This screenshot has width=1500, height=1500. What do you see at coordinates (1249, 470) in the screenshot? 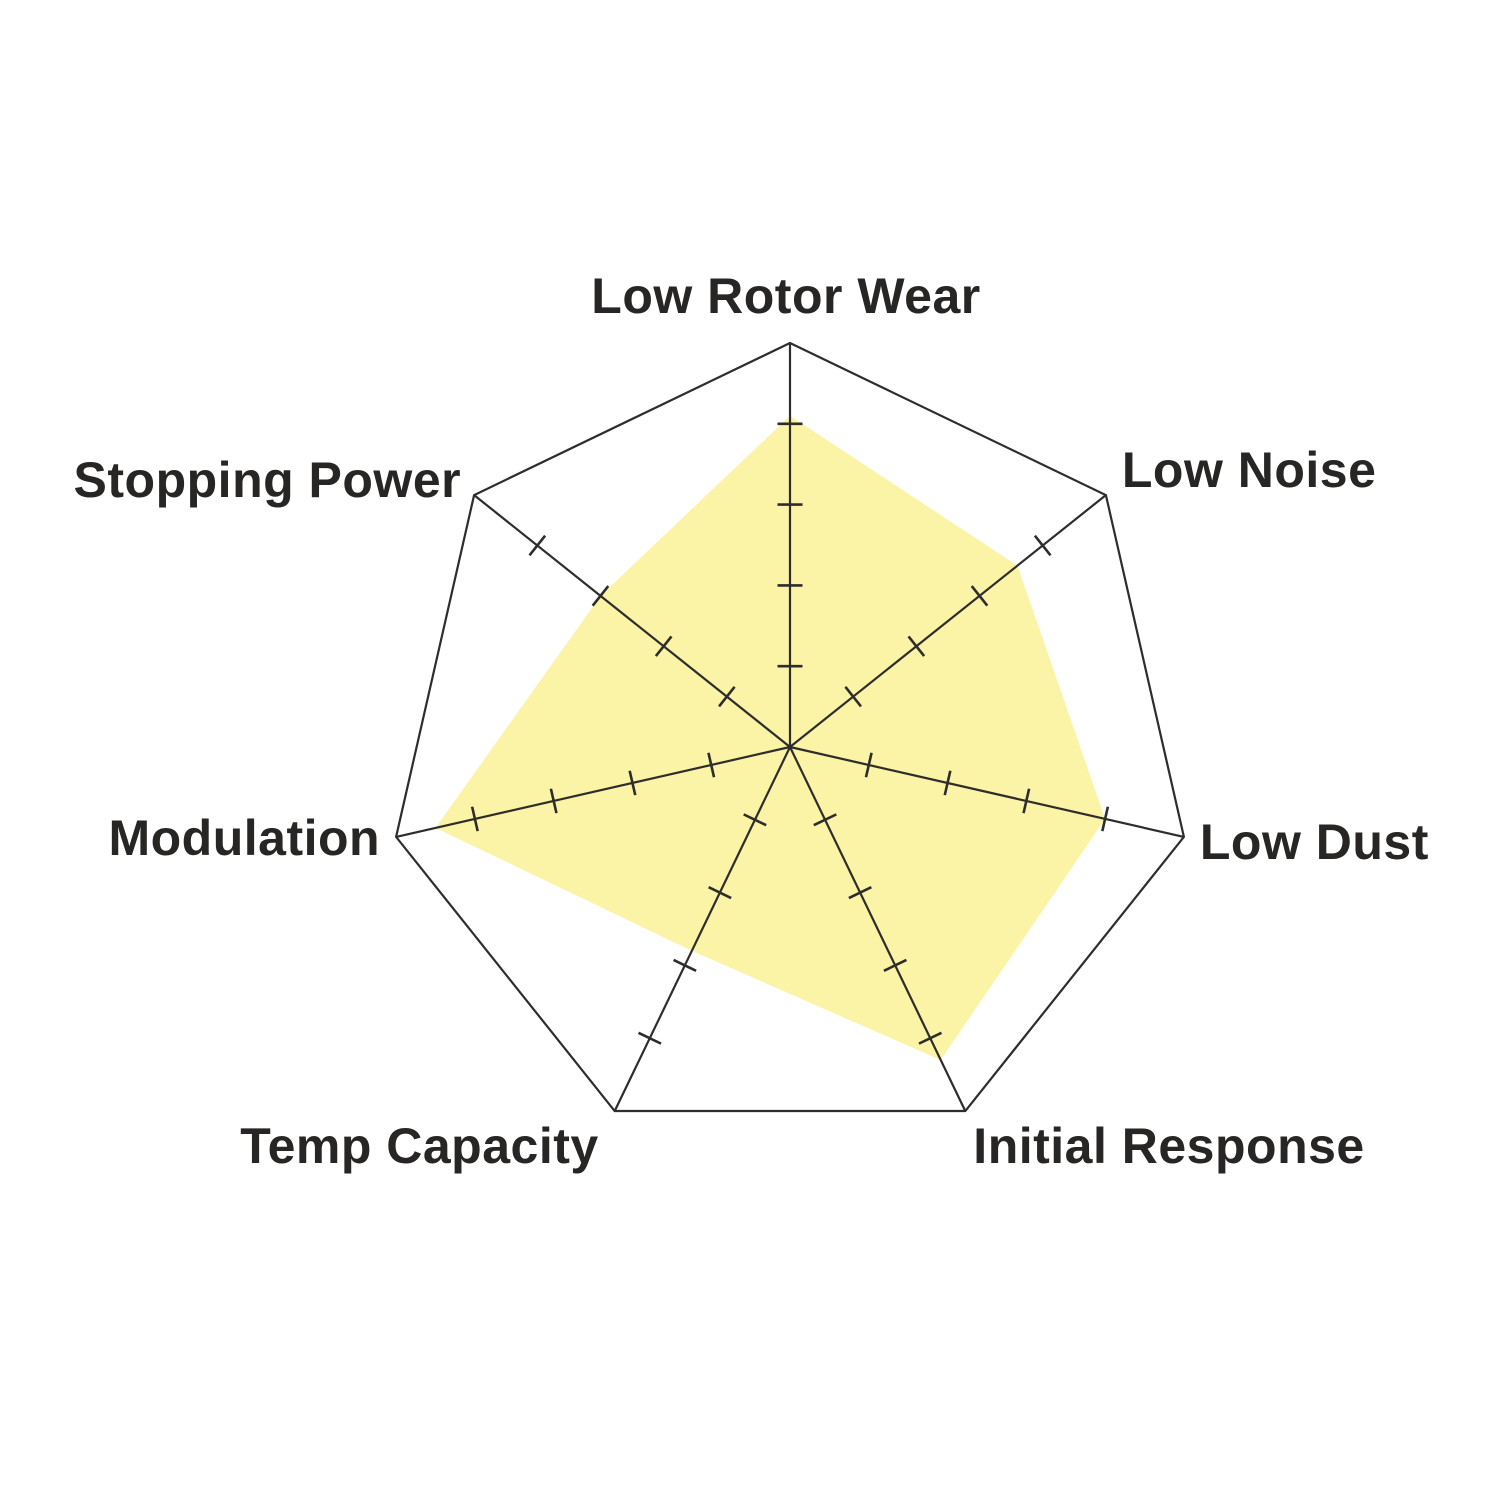
I see `axis-label-low-noise: Low Noise` at bounding box center [1249, 470].